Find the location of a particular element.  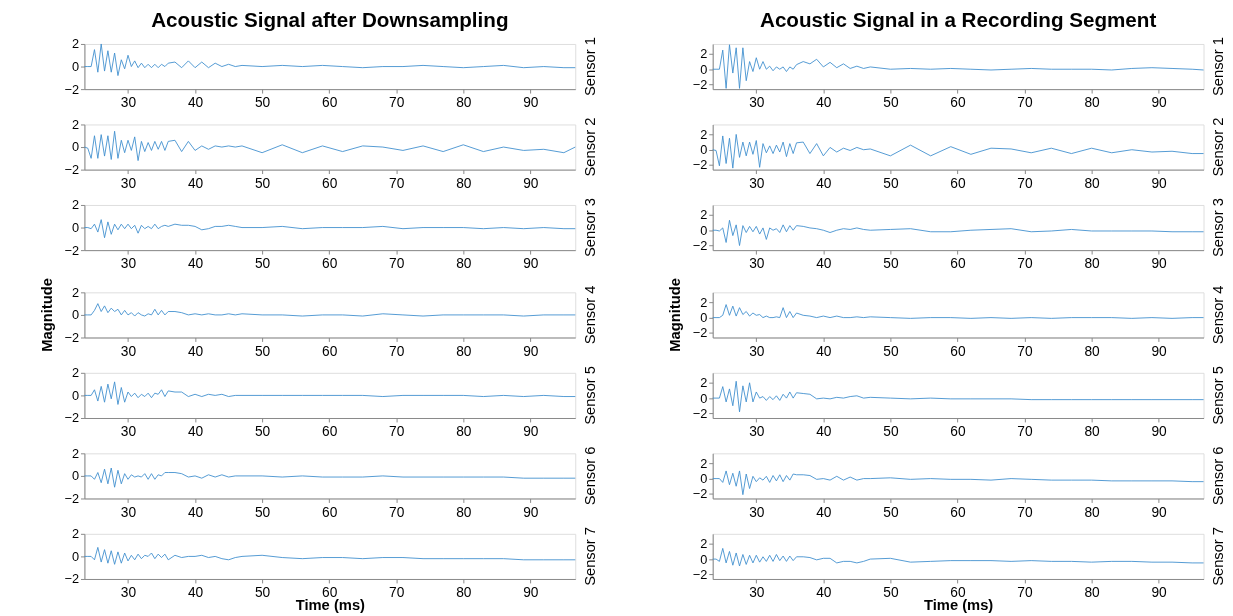

chart-title: Acoustic Signal after Downsampling is located at coordinates (330, 20).